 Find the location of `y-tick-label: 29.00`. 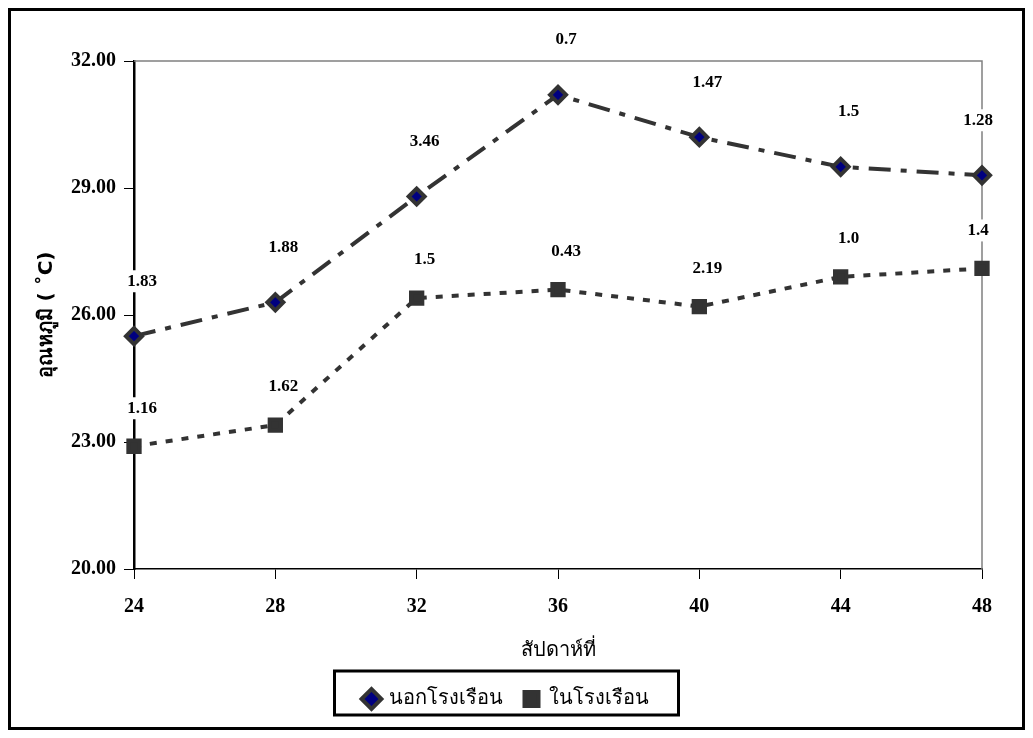

y-tick-label: 29.00 is located at coordinates (93, 186).